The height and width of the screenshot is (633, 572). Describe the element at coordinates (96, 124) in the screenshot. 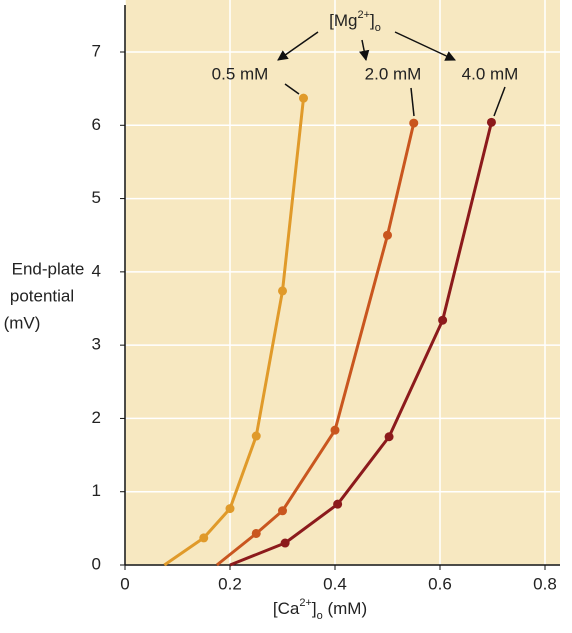

I see `y-tick-label: 6` at that location.